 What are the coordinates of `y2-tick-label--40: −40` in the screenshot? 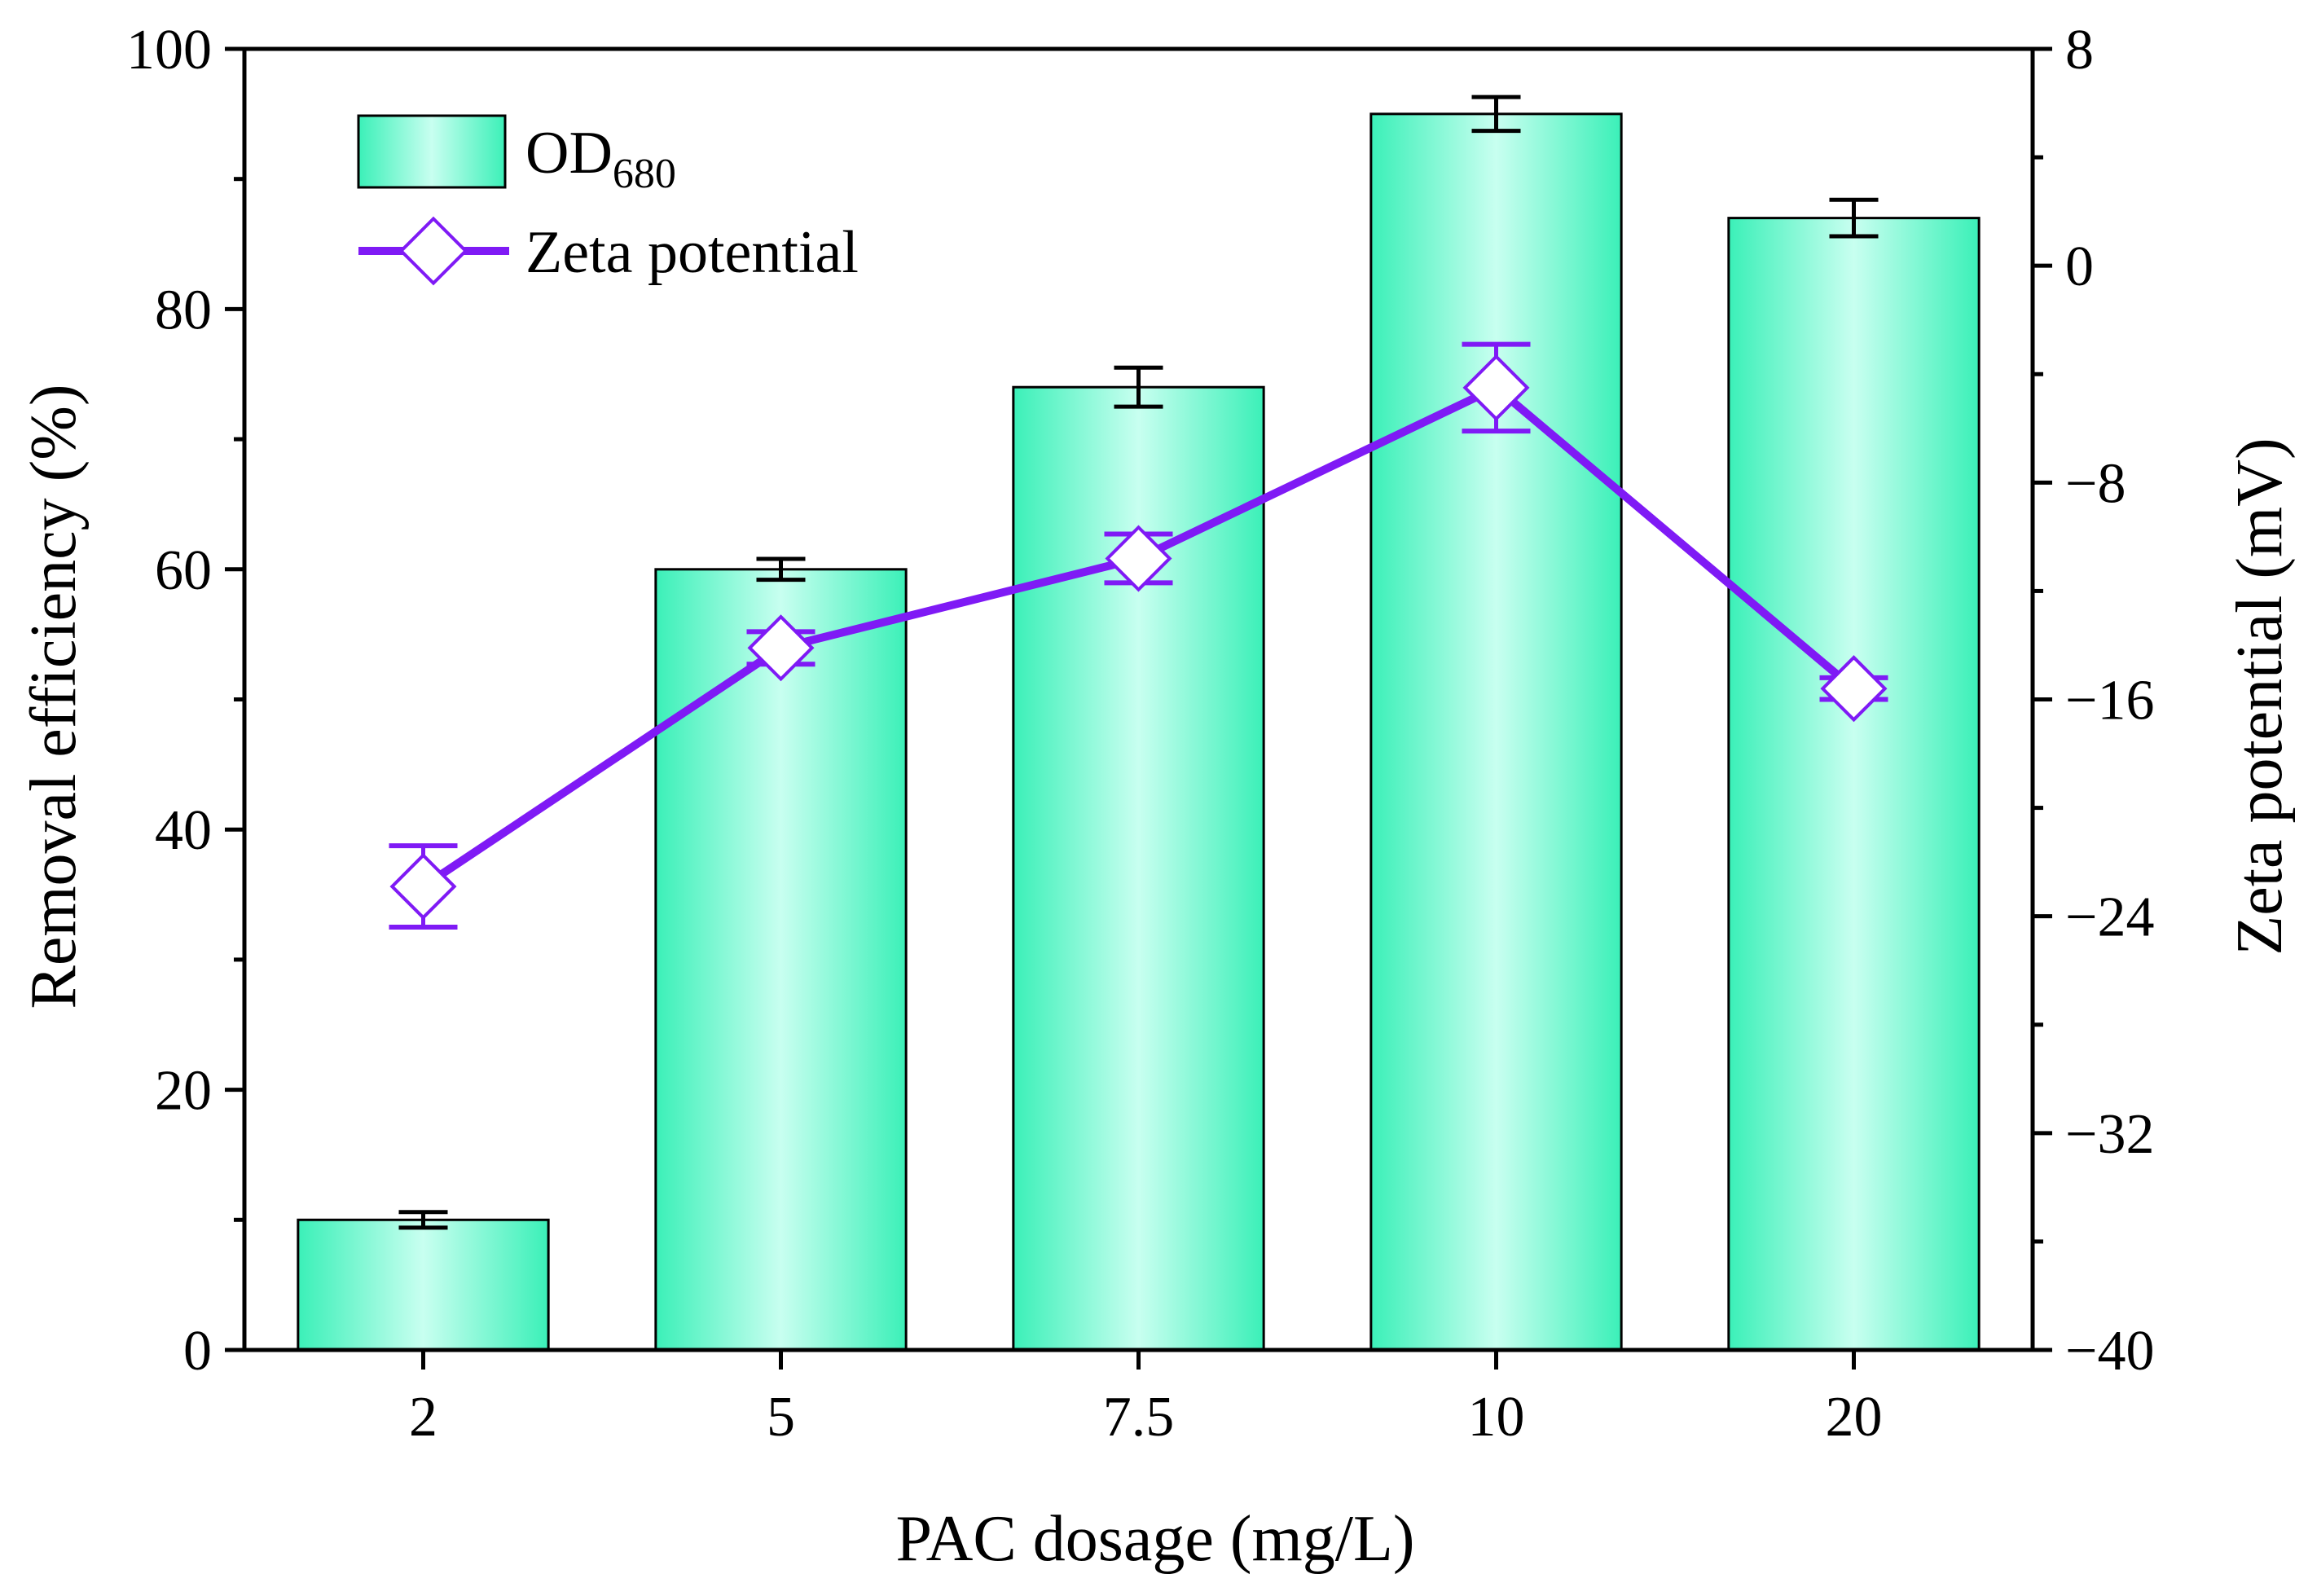 It's located at (2109, 1351).